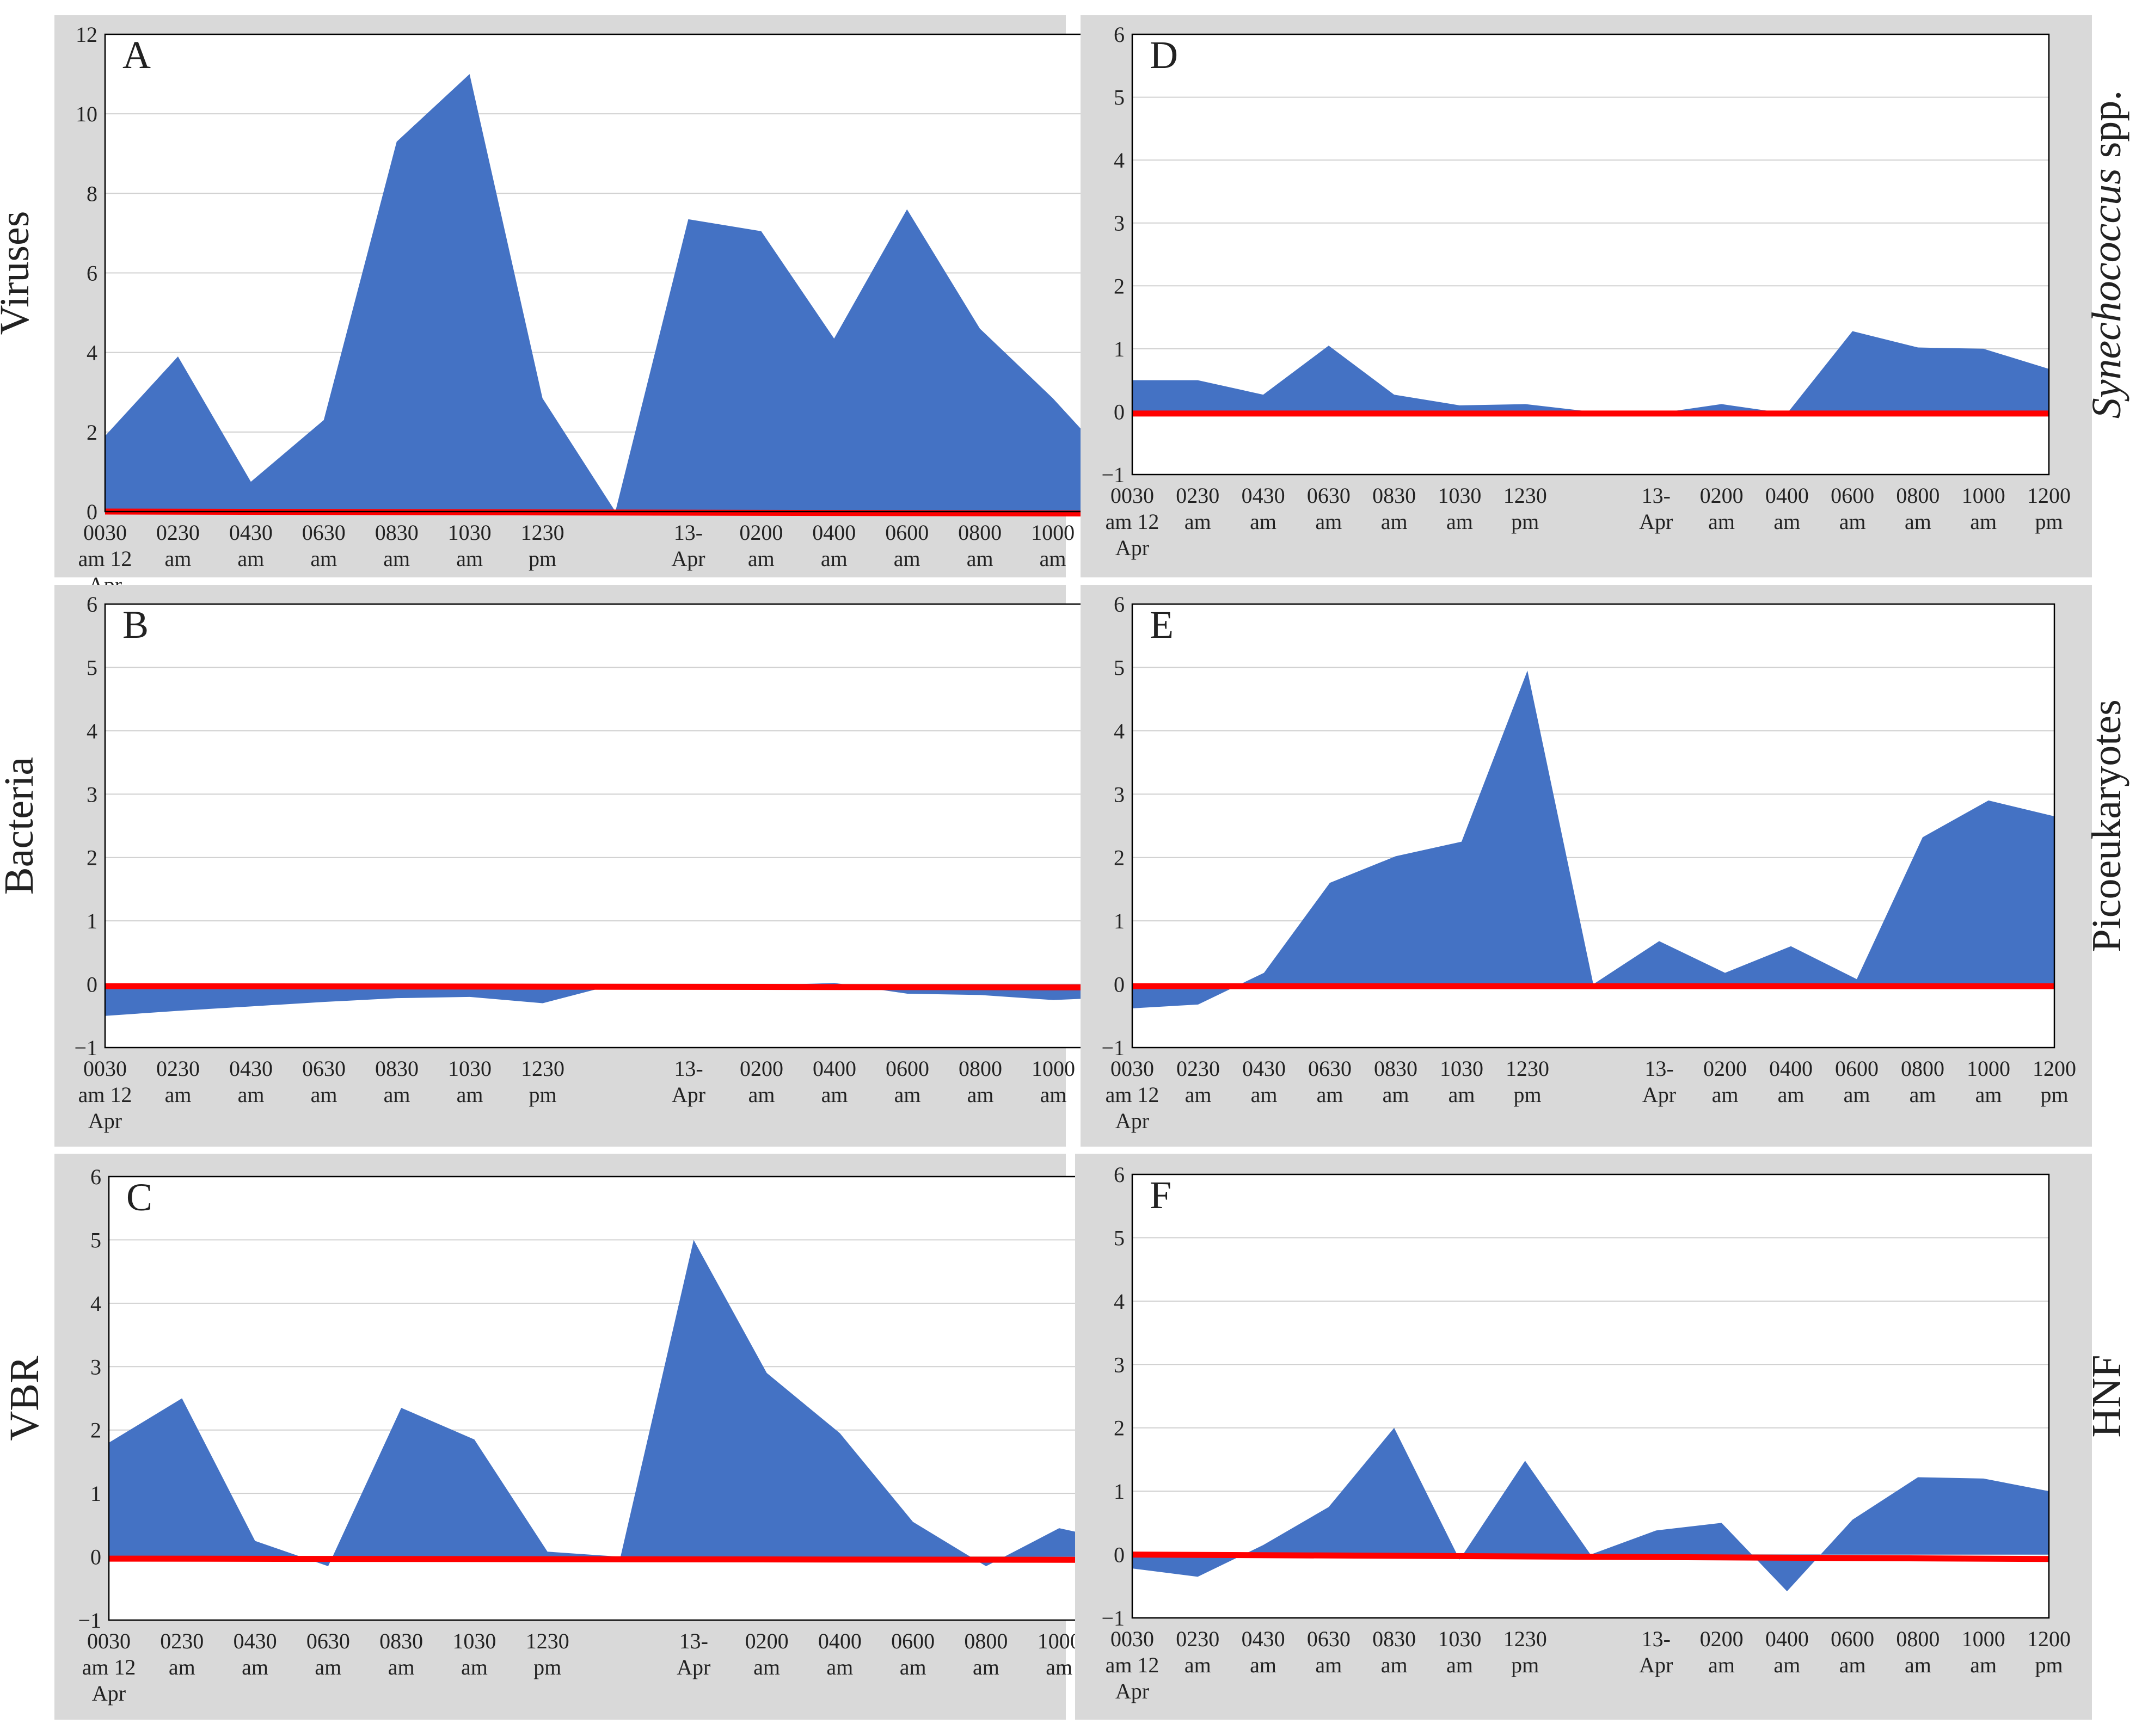  Describe the element at coordinates (1119, 97) in the screenshot. I see `y-tick-label: 5` at that location.